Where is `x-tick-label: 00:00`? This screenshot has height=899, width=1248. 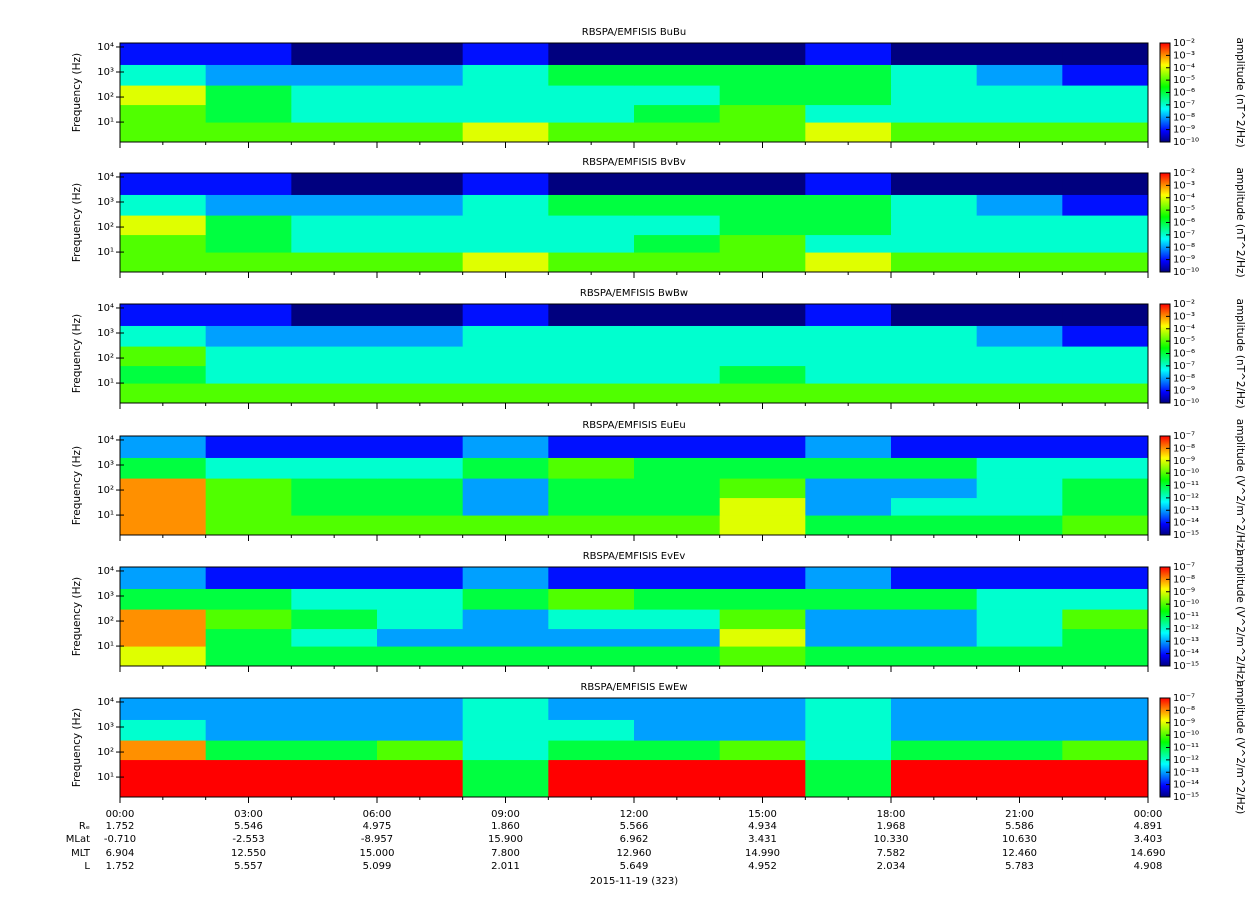
x-tick-label: 00:00 is located at coordinates (120, 814).